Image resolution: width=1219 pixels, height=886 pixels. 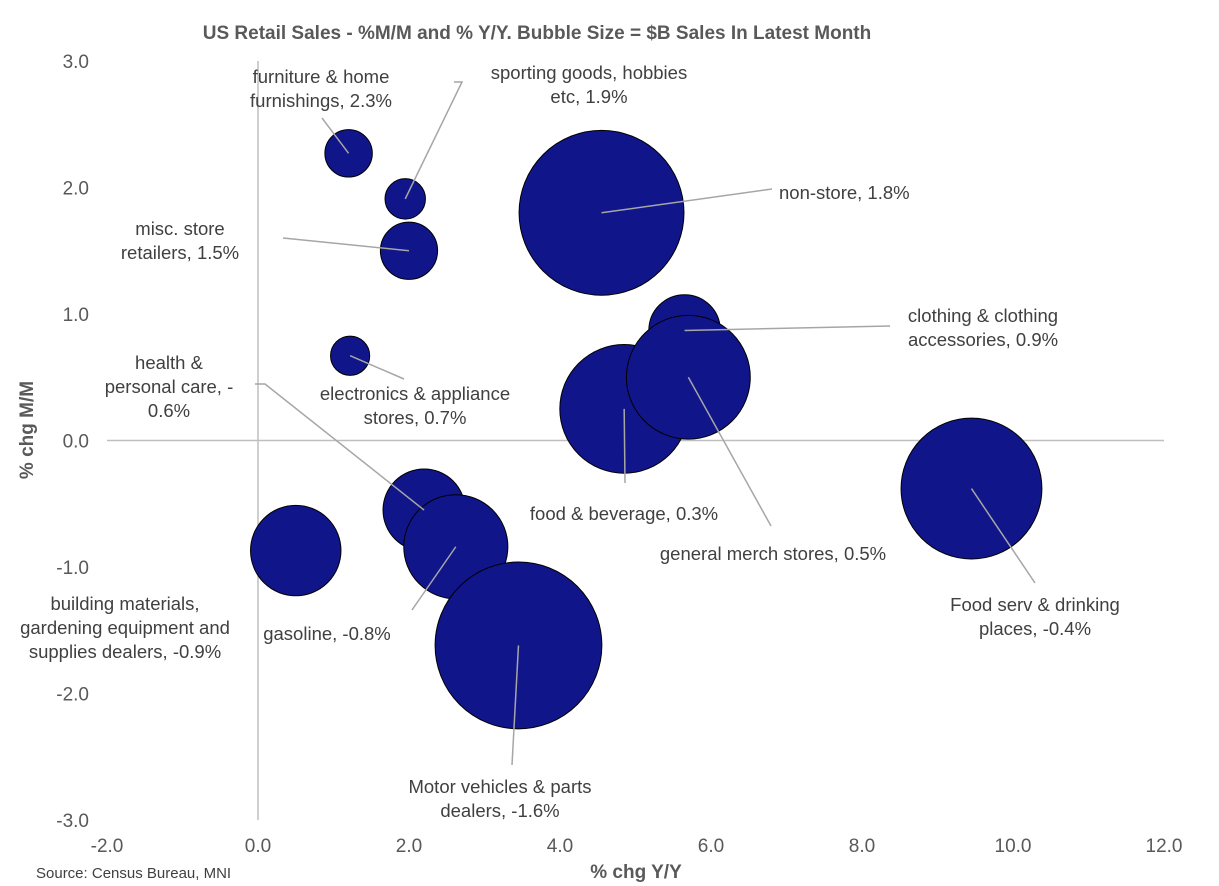 I want to click on x-axis-title: % chg Y/Y, so click(x=636, y=872).